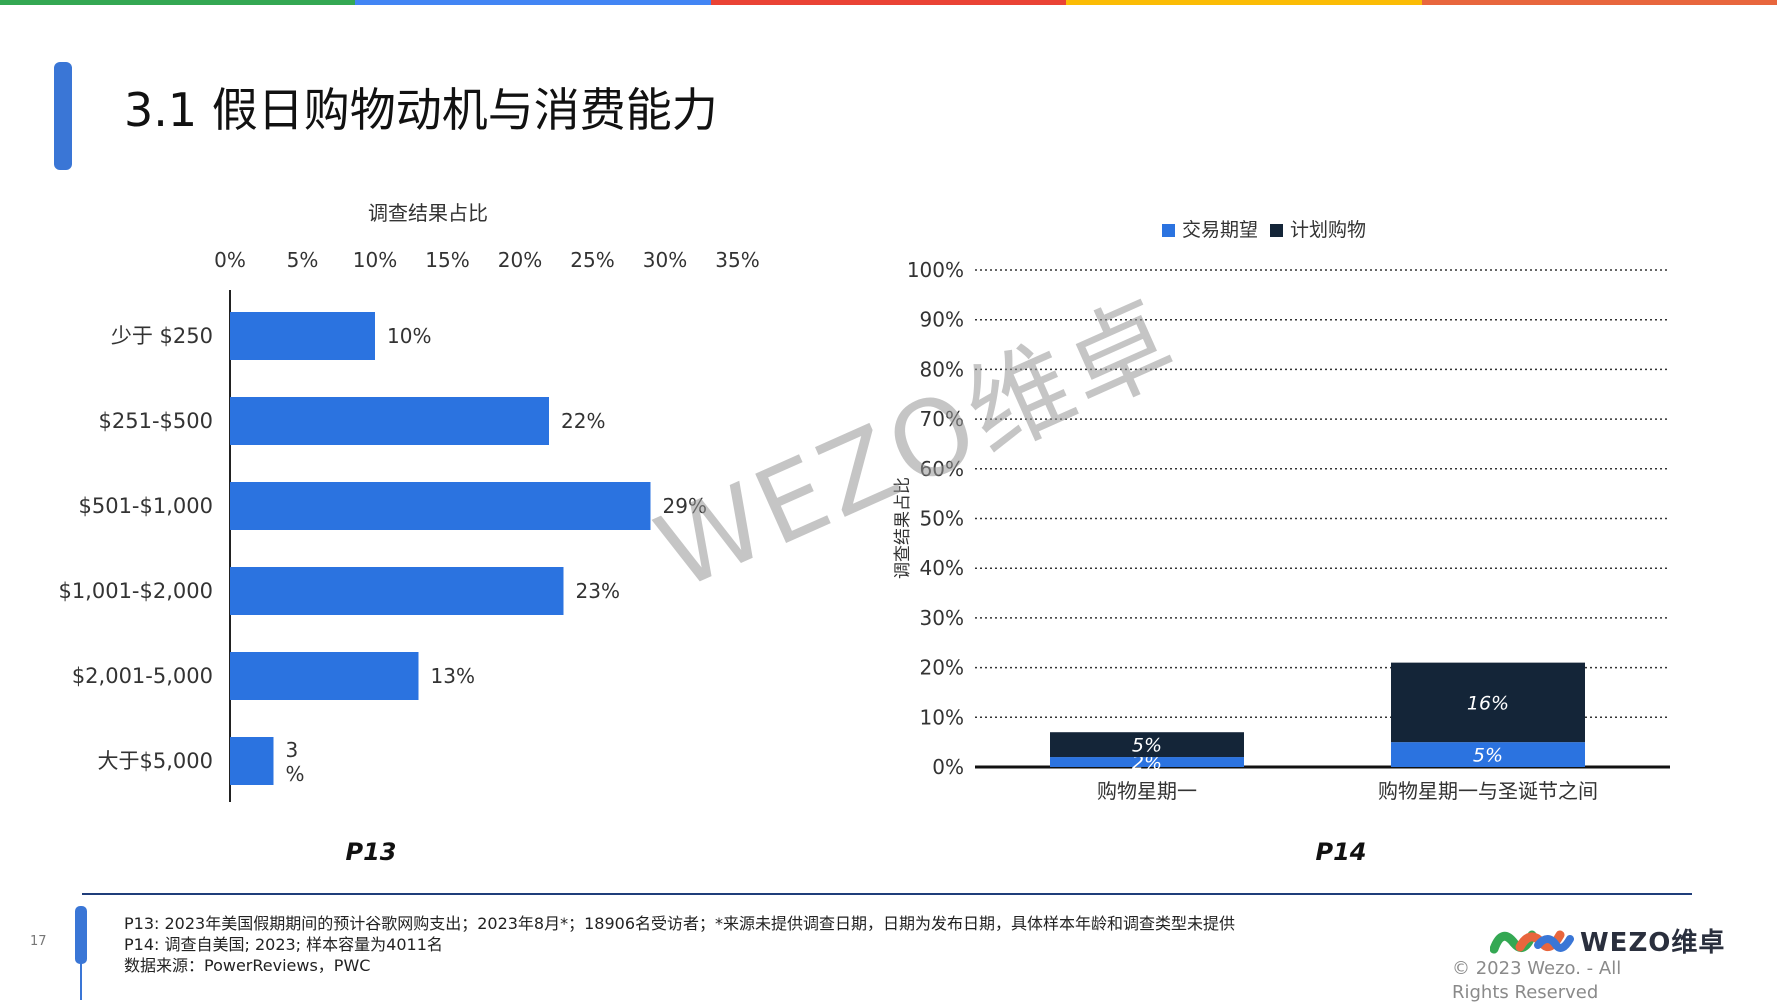  What do you see at coordinates (371, 852) in the screenshot?
I see `chart-caption: P13` at bounding box center [371, 852].